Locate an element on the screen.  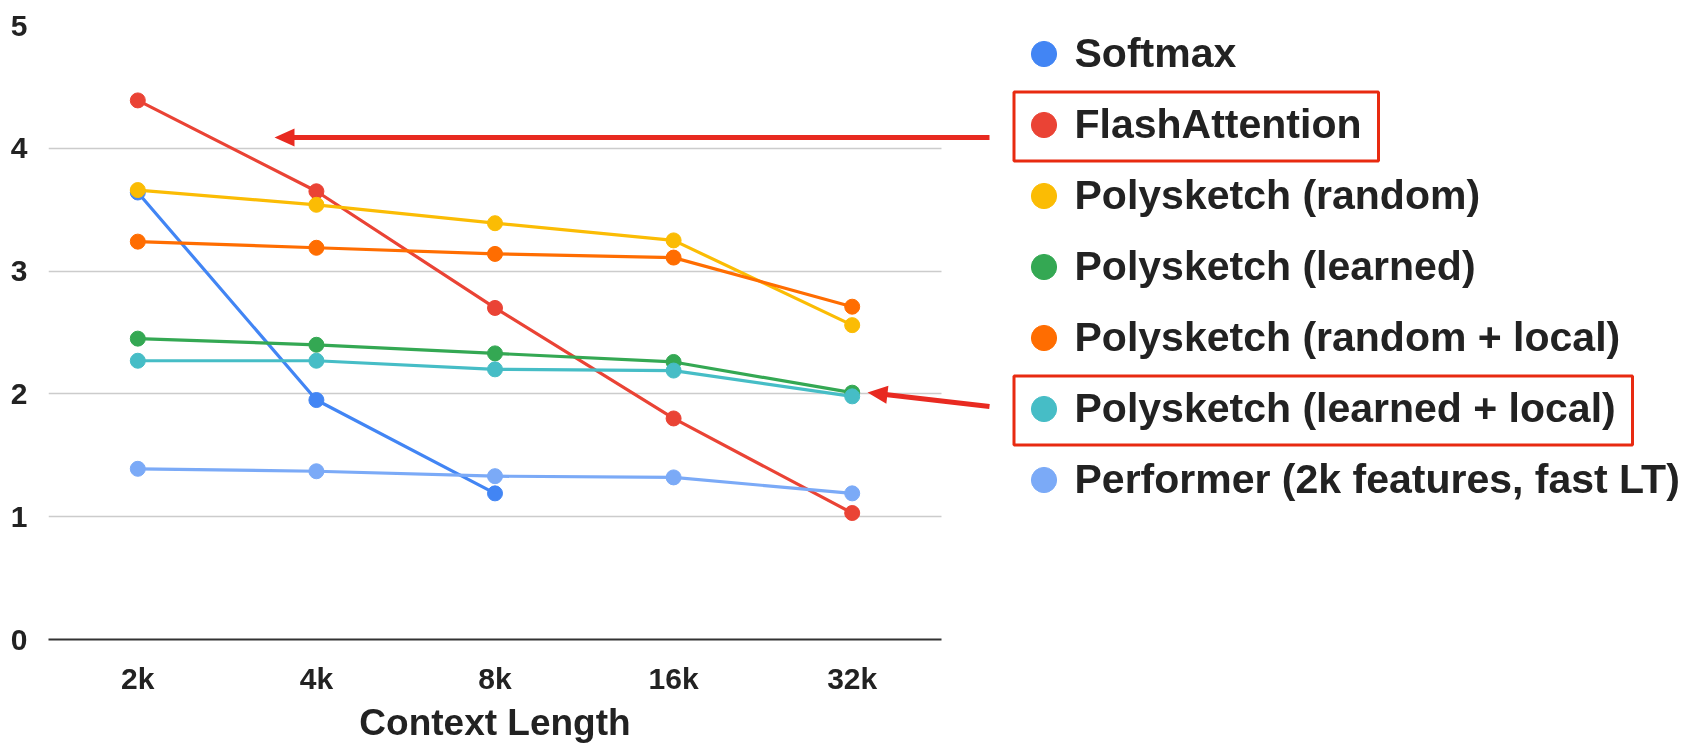
y-tick-label: 3 is located at coordinates (19, 271).